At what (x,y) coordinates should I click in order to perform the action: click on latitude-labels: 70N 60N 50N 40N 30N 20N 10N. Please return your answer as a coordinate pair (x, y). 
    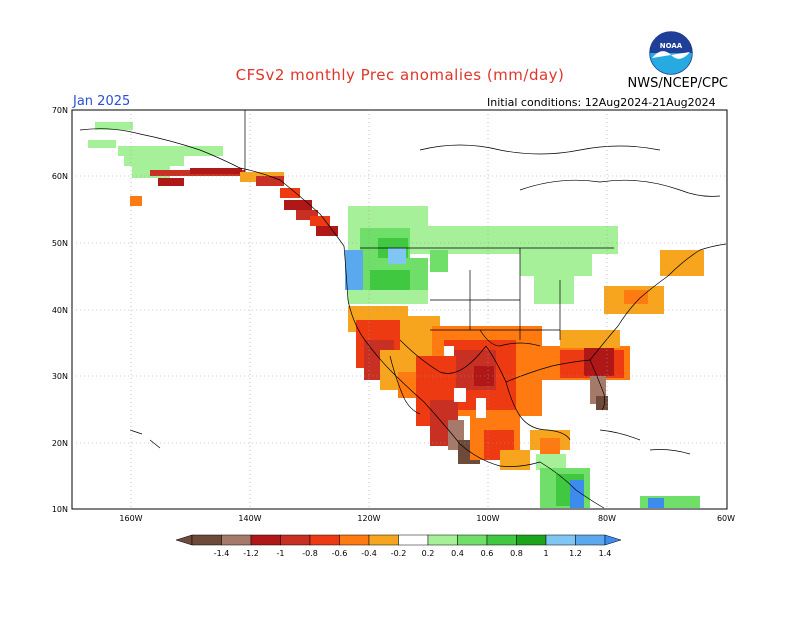
    Looking at the image, I should click on (60, 310).